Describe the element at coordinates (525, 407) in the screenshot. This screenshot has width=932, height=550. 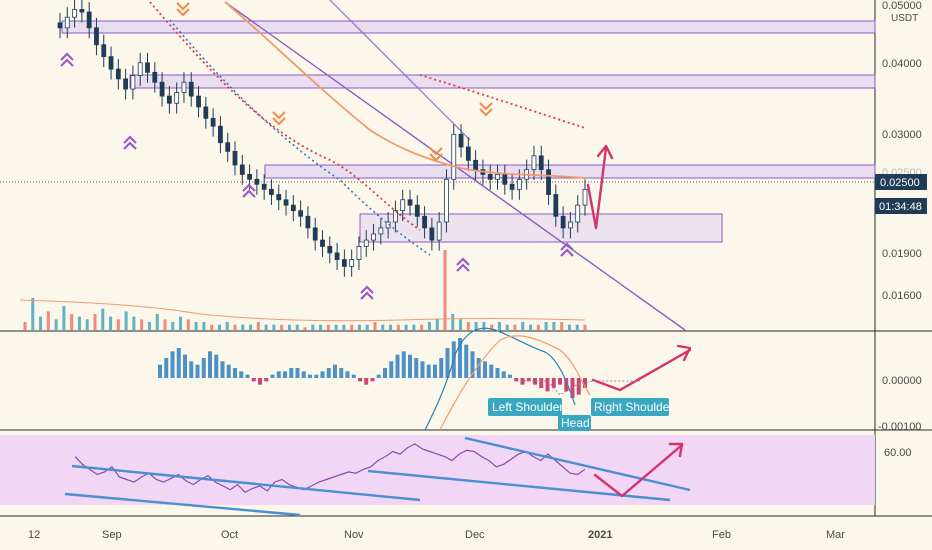
I see `left-shoulder-callout` at that location.